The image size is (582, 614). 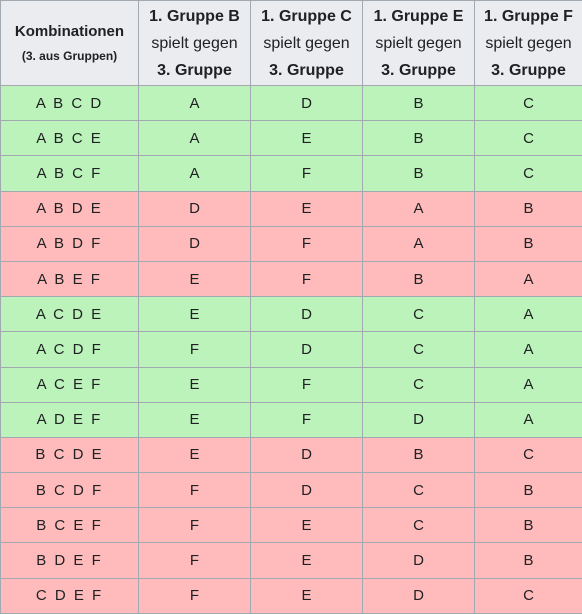 What do you see at coordinates (69, 31) in the screenshot?
I see `header-combinations-title: Kombinationen` at bounding box center [69, 31].